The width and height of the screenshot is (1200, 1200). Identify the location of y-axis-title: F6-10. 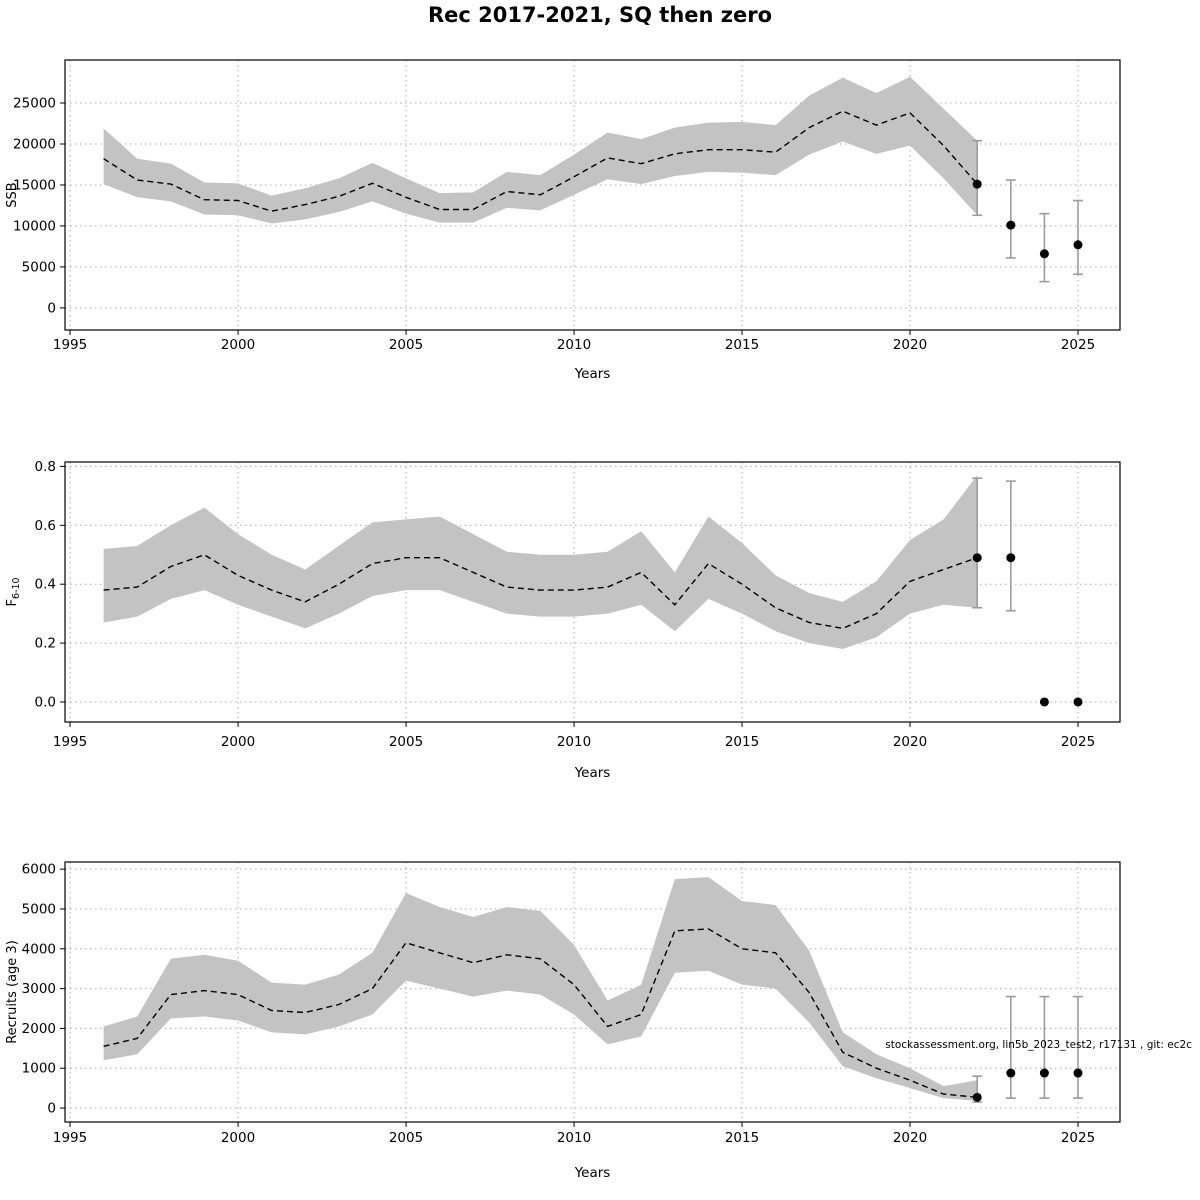
(13, 591).